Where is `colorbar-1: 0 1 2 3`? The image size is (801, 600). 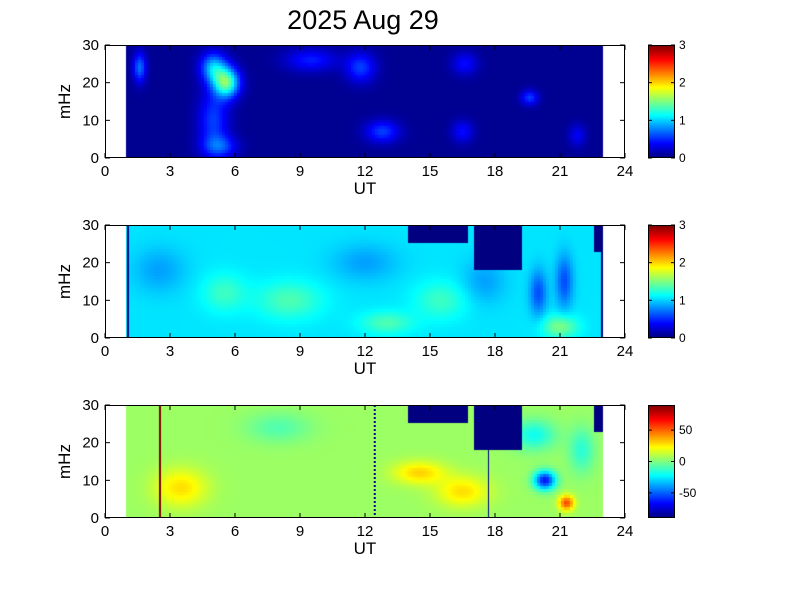 colorbar-1: 0 1 2 3 is located at coordinates (667, 101).